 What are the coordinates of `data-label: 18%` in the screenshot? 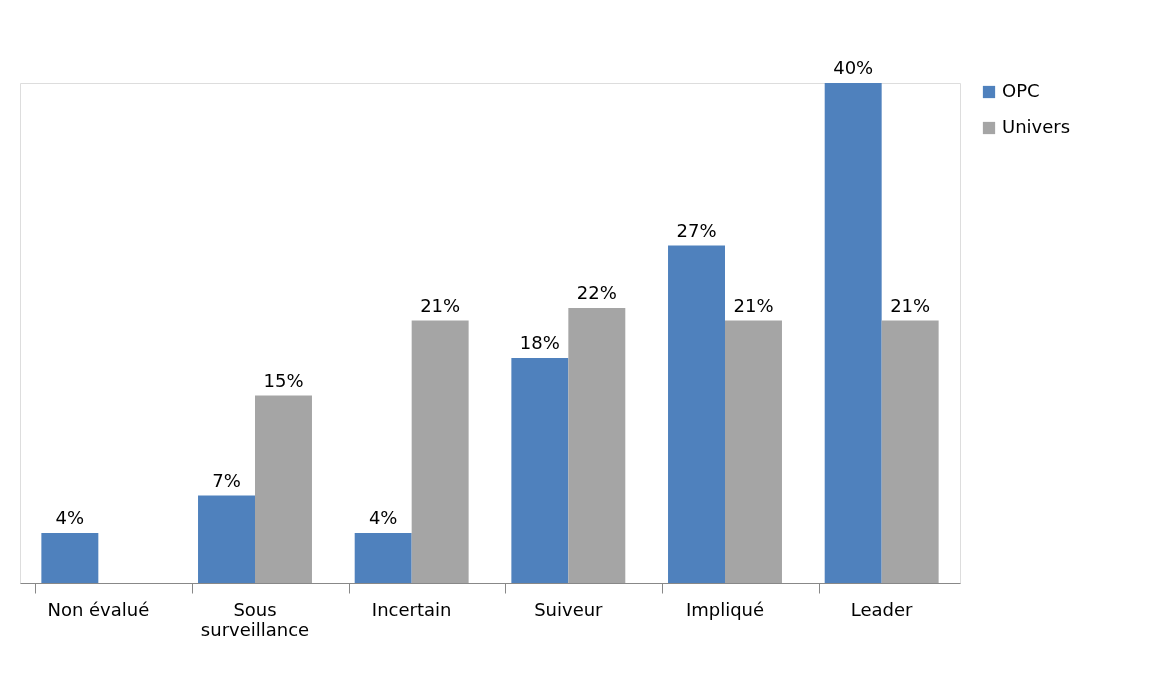 It's located at (539, 342).